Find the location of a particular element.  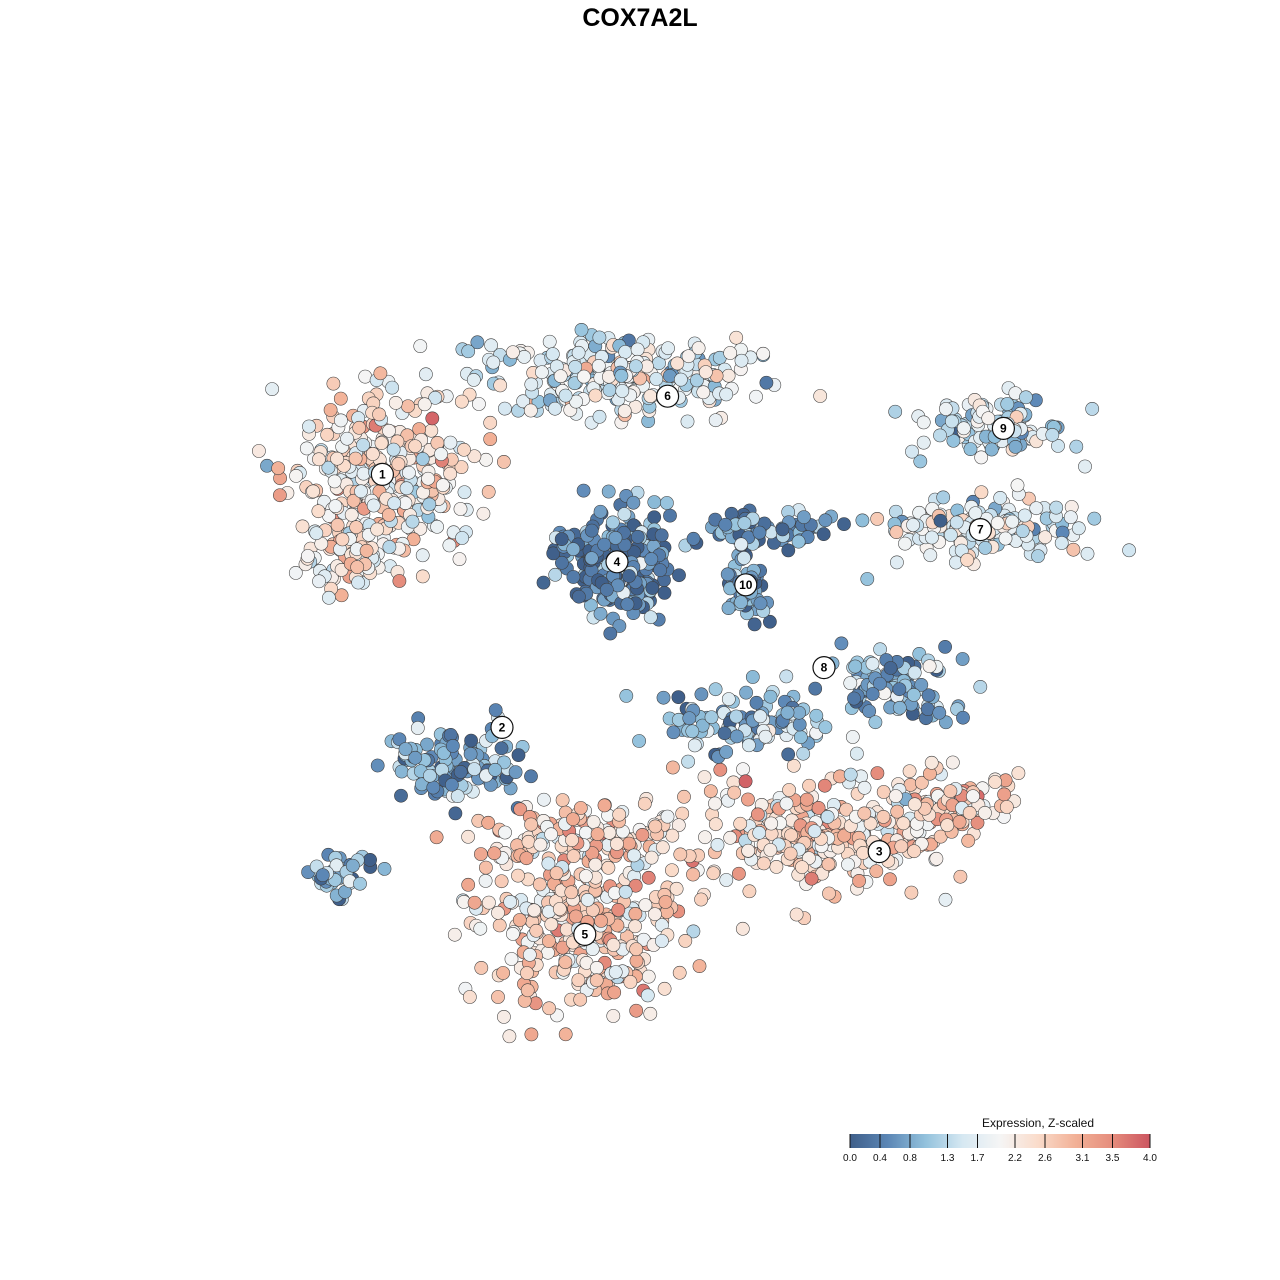

legend-title: Expression, Z-scaled is located at coordinates (1038, 1123).